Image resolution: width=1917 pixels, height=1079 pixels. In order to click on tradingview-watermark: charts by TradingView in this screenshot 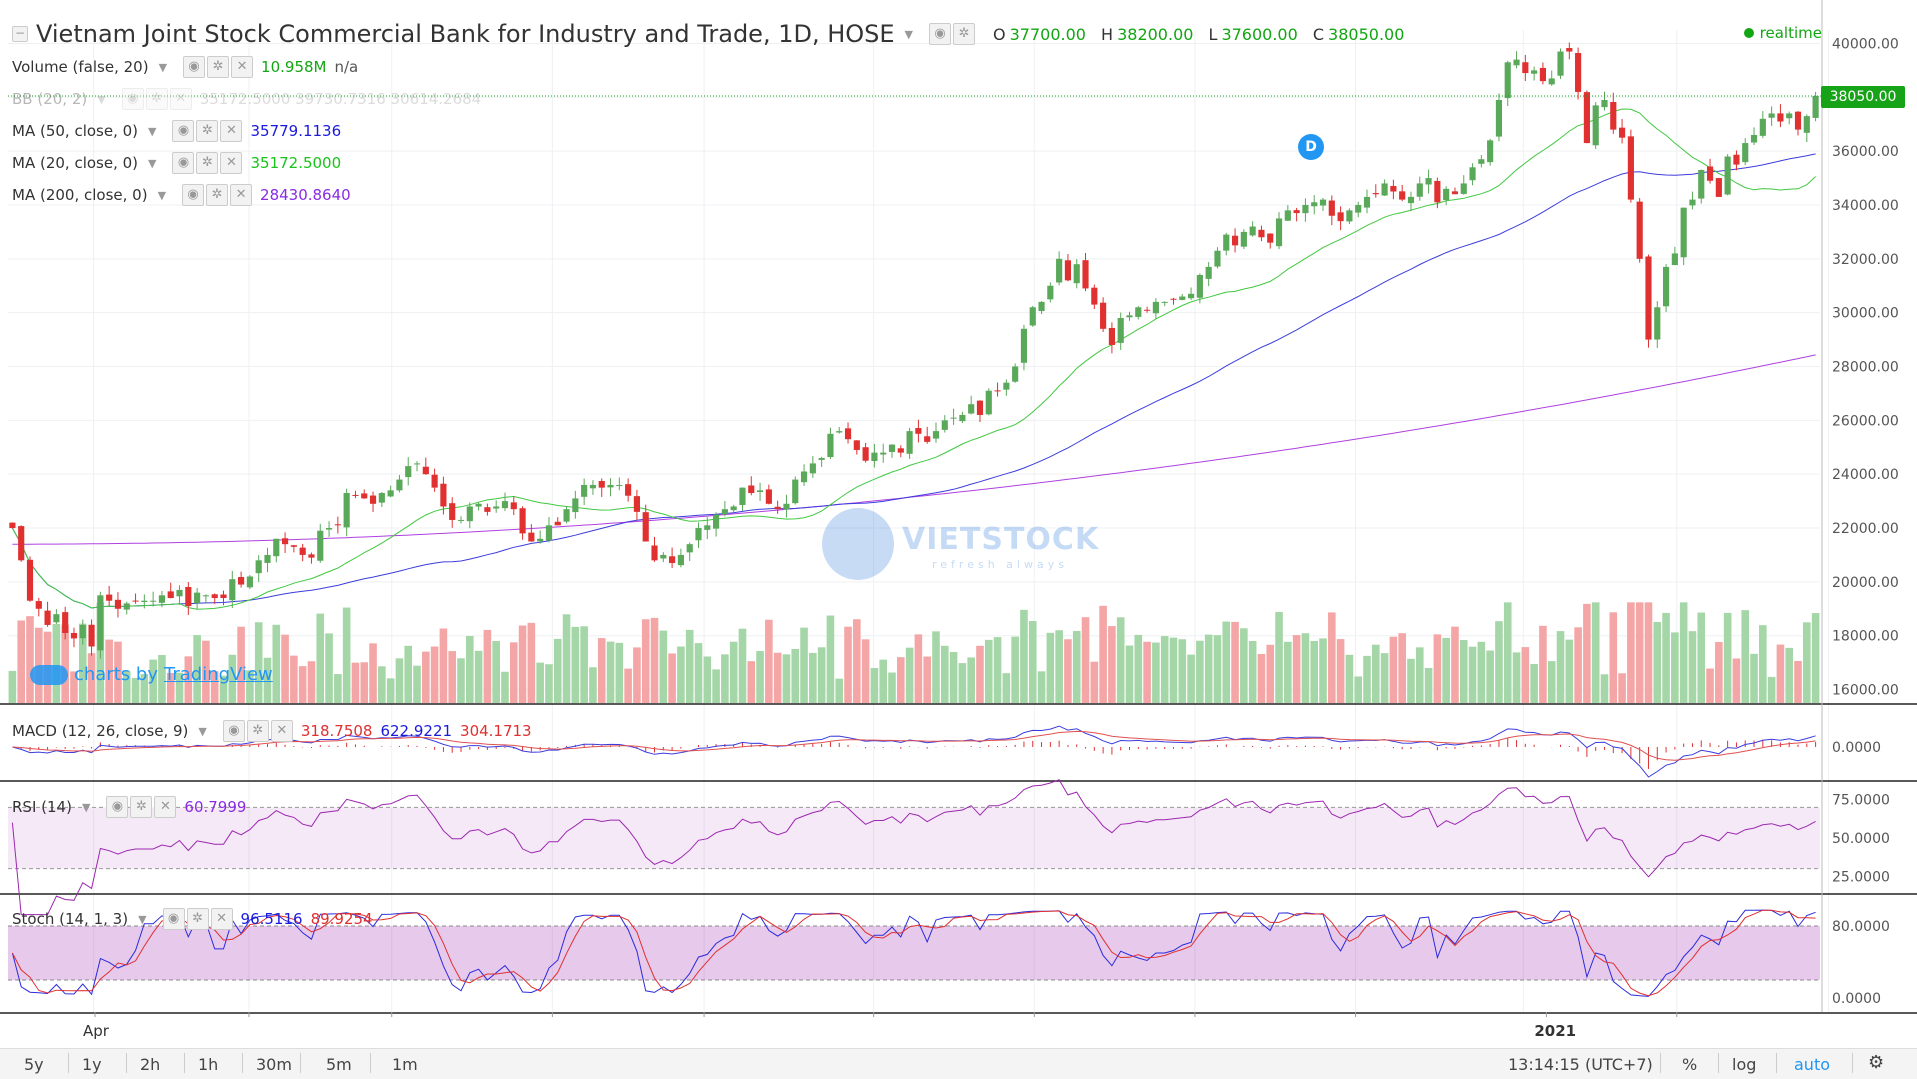, I will do `click(151, 674)`.